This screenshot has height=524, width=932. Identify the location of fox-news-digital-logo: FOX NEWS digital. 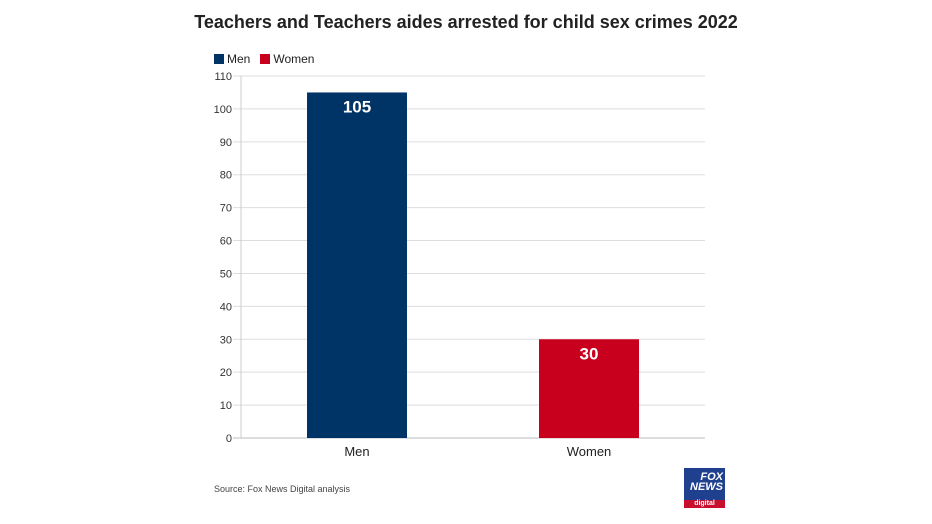
(704, 488).